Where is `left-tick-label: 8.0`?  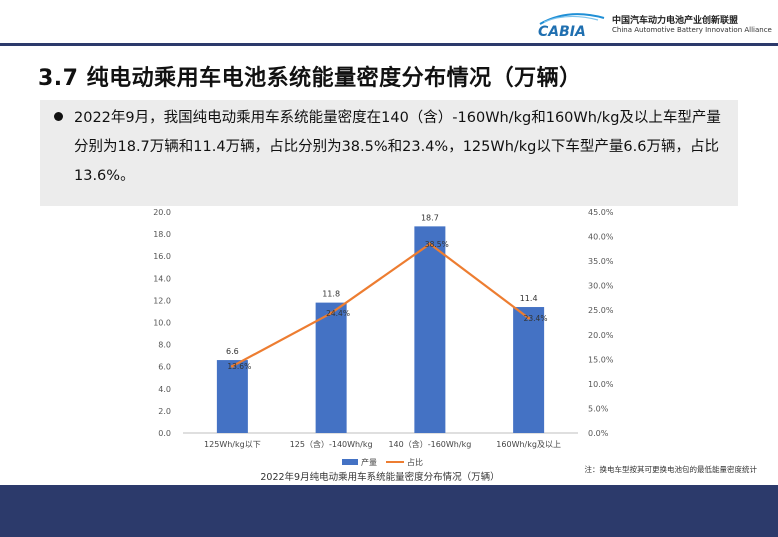
left-tick-label: 8.0 is located at coordinates (164, 345).